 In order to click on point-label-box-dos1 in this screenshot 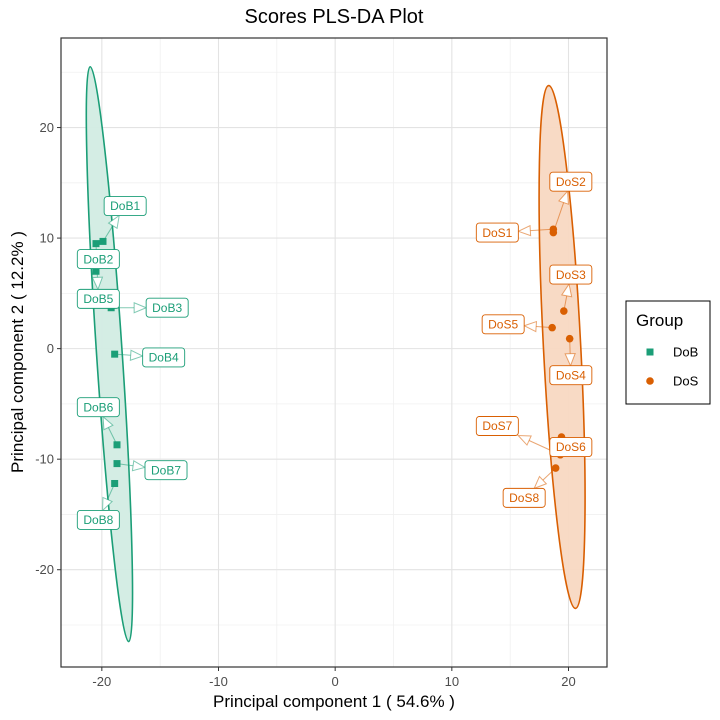, I will do `click(497, 232)`.